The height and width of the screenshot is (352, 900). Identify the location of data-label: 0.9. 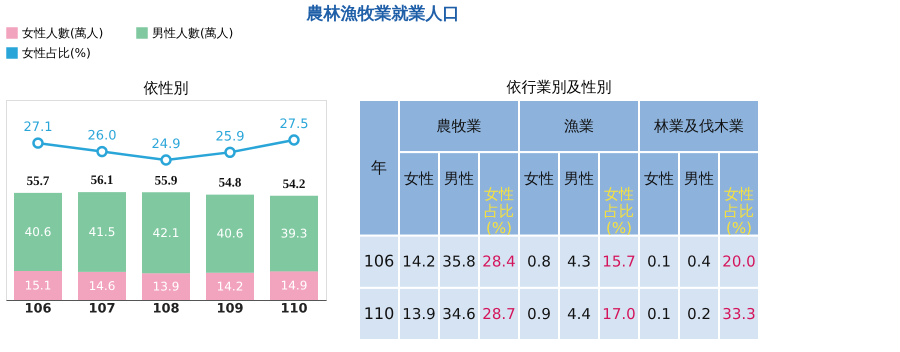
(539, 313).